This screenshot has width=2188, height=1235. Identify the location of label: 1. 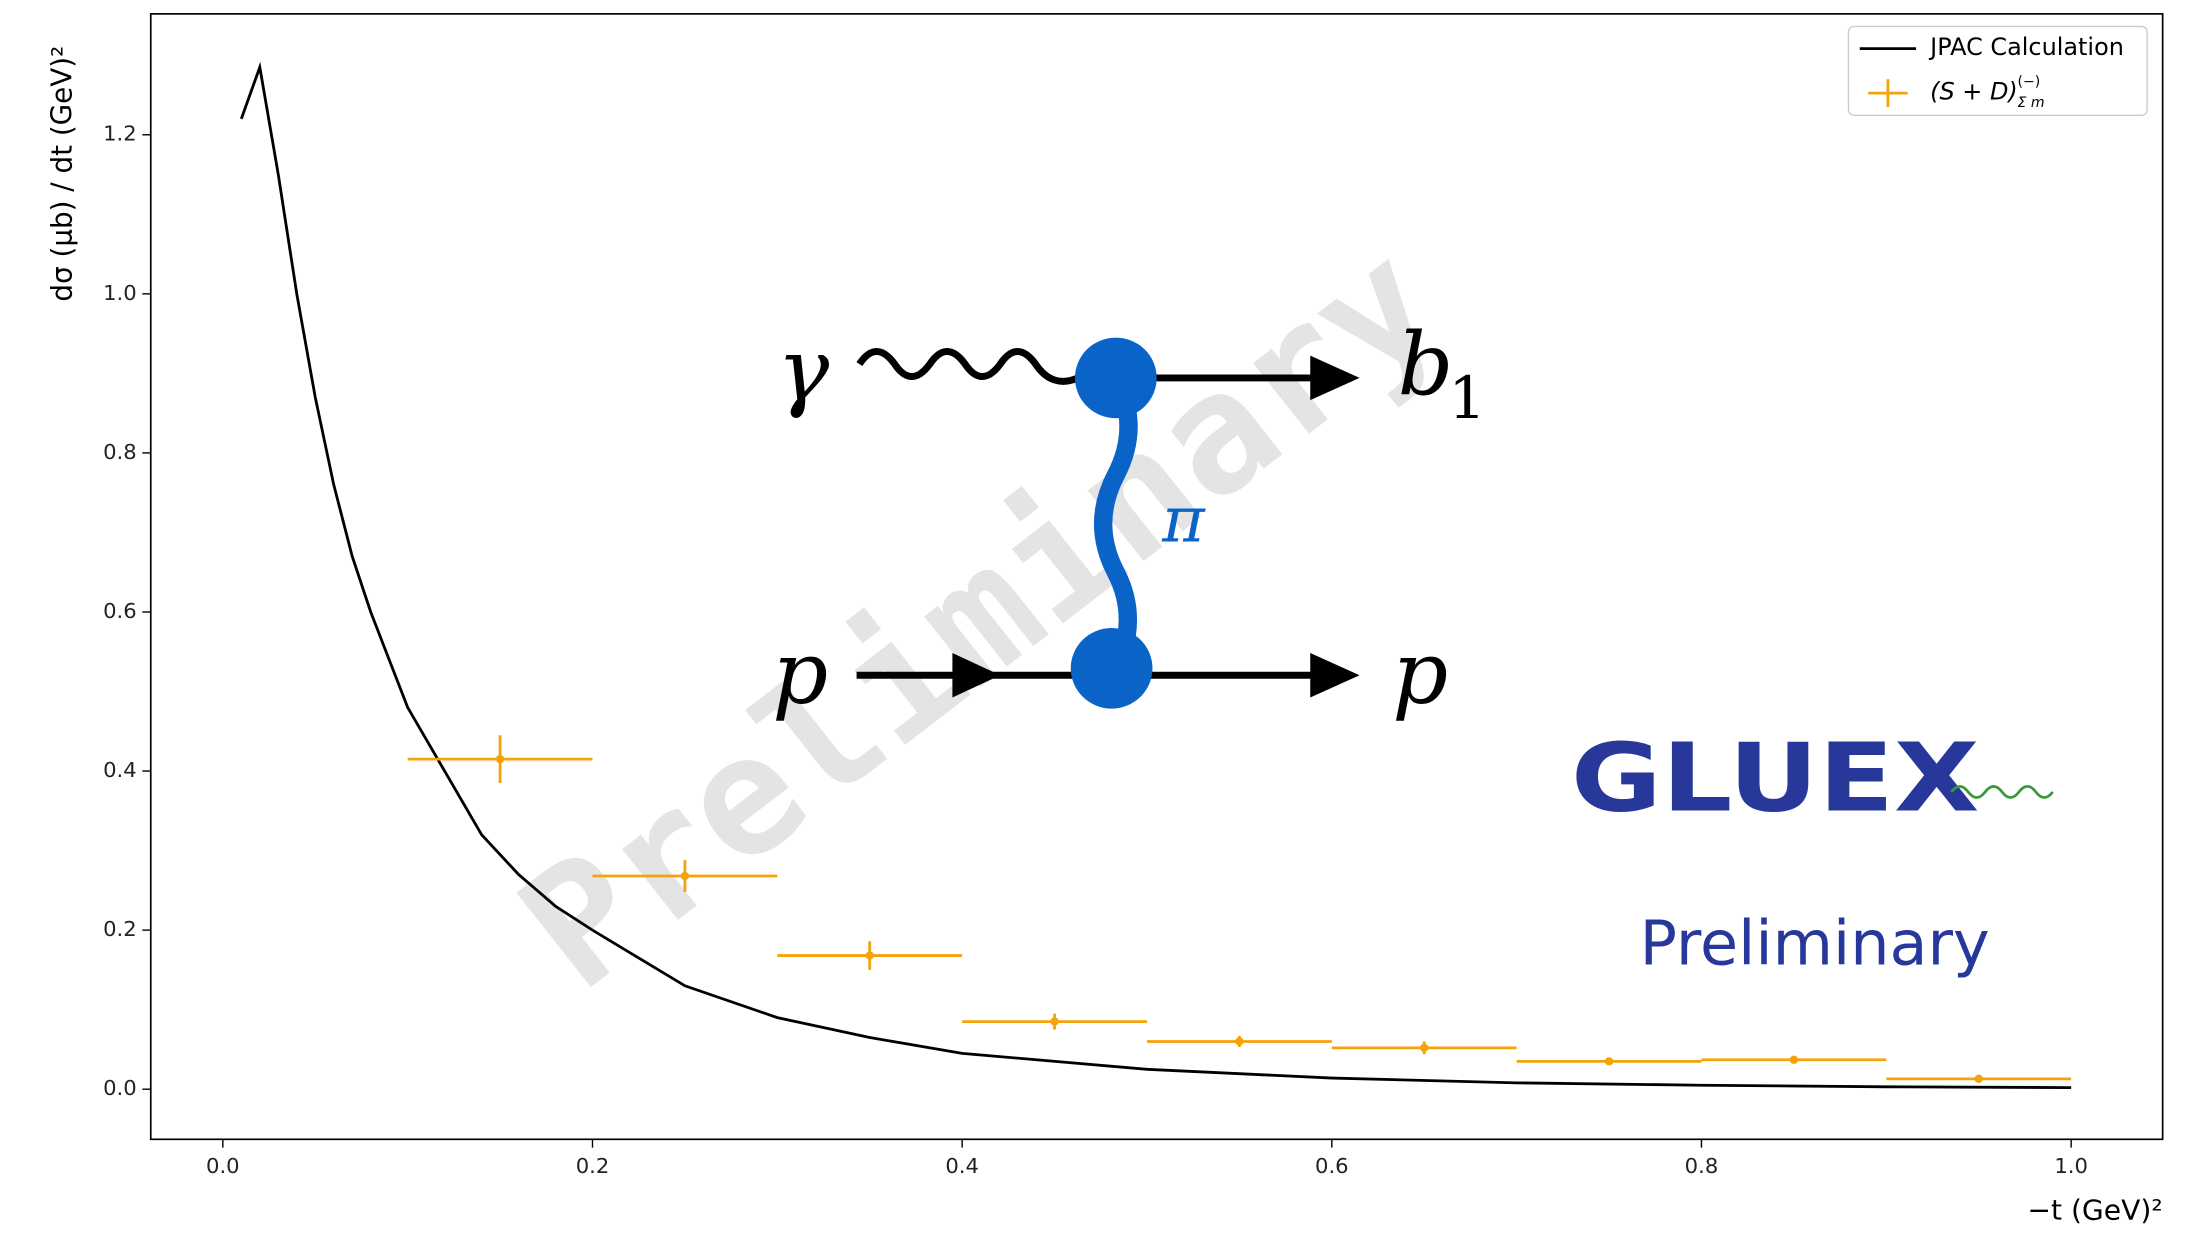
(1467, 397).